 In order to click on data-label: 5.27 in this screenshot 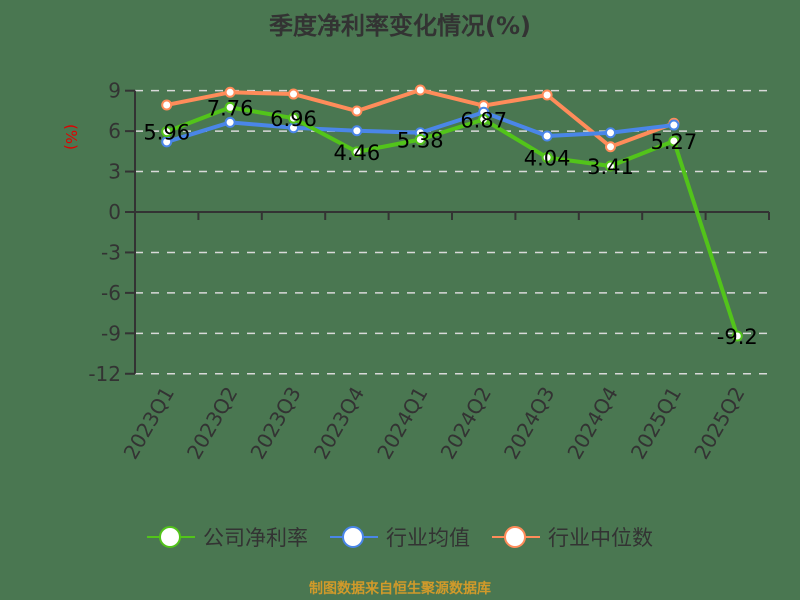, I will do `click(674, 142)`.